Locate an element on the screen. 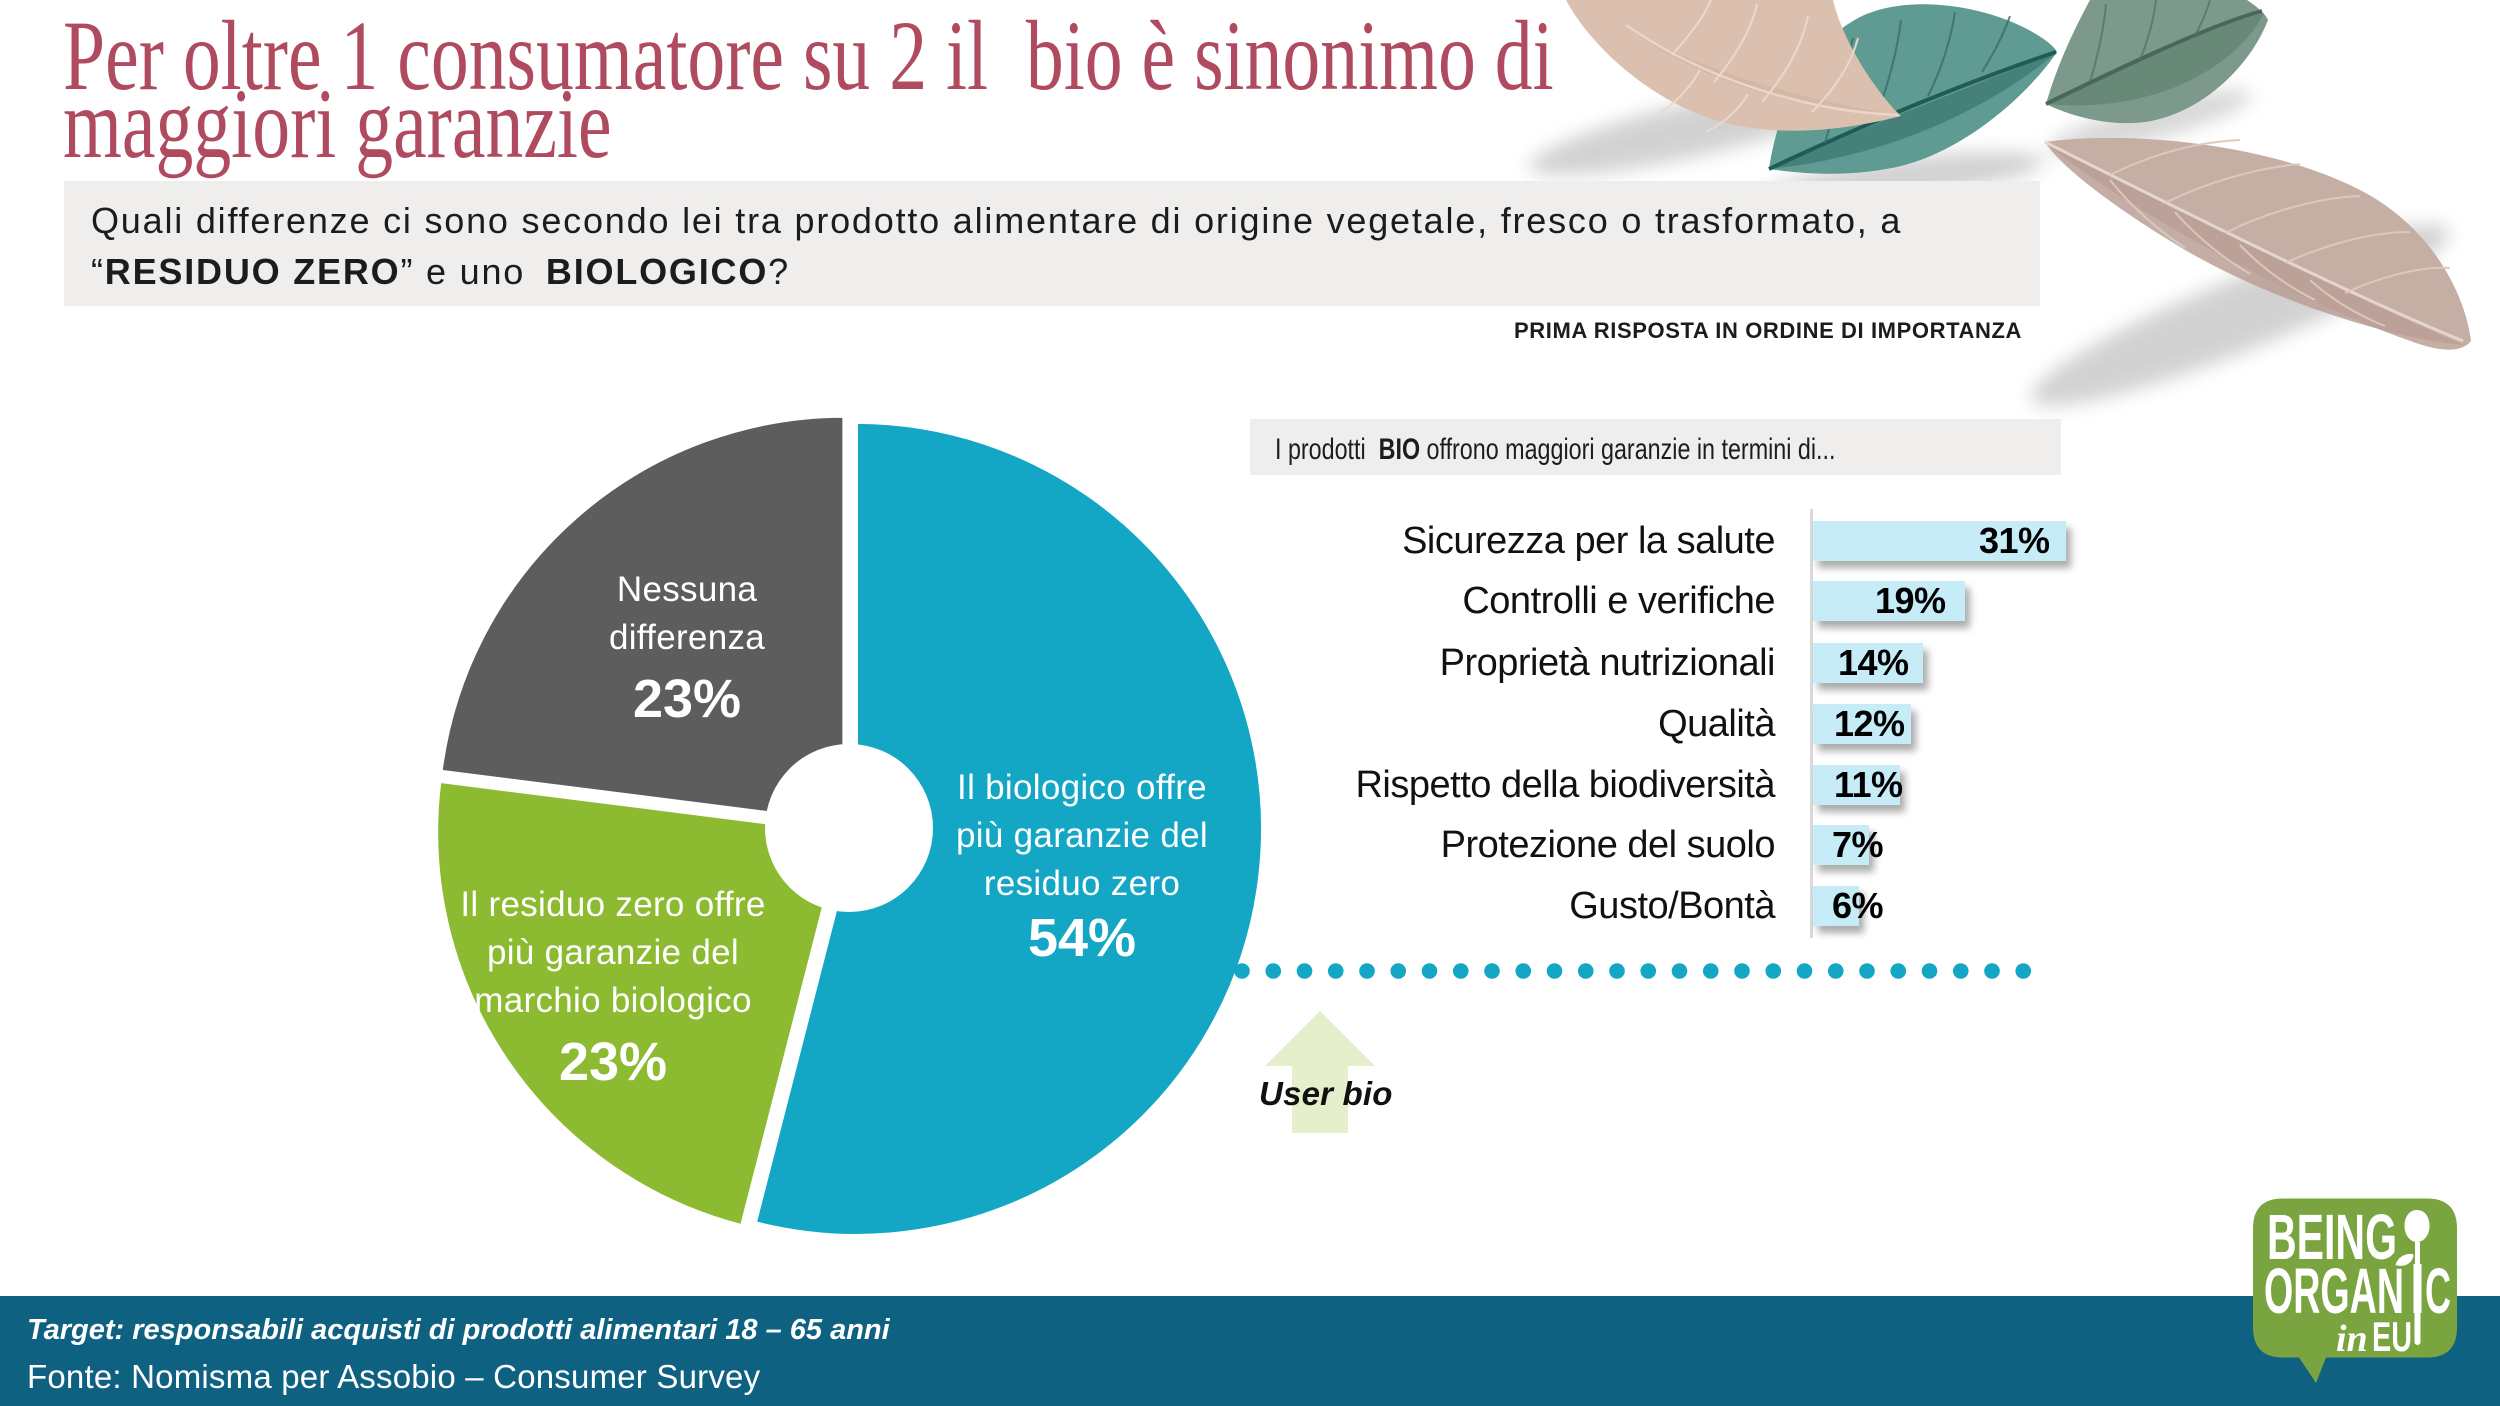 The image size is (2500, 1406). svg-text: EU is located at coordinates (2392, 1336).